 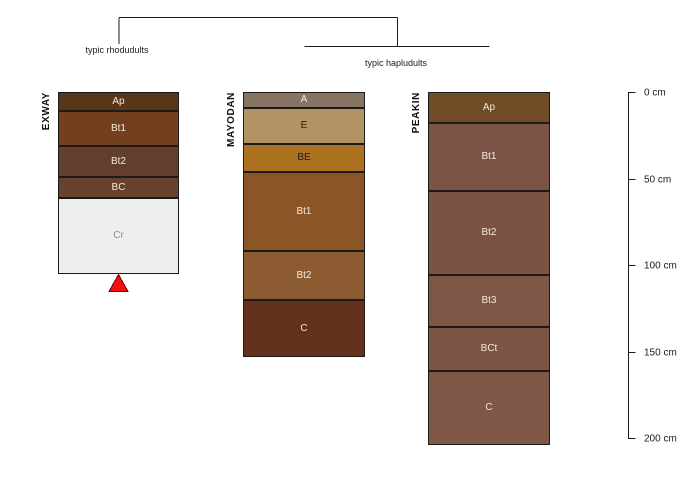 I want to click on horizon-exway-bt1: Bt1, so click(x=118, y=128).